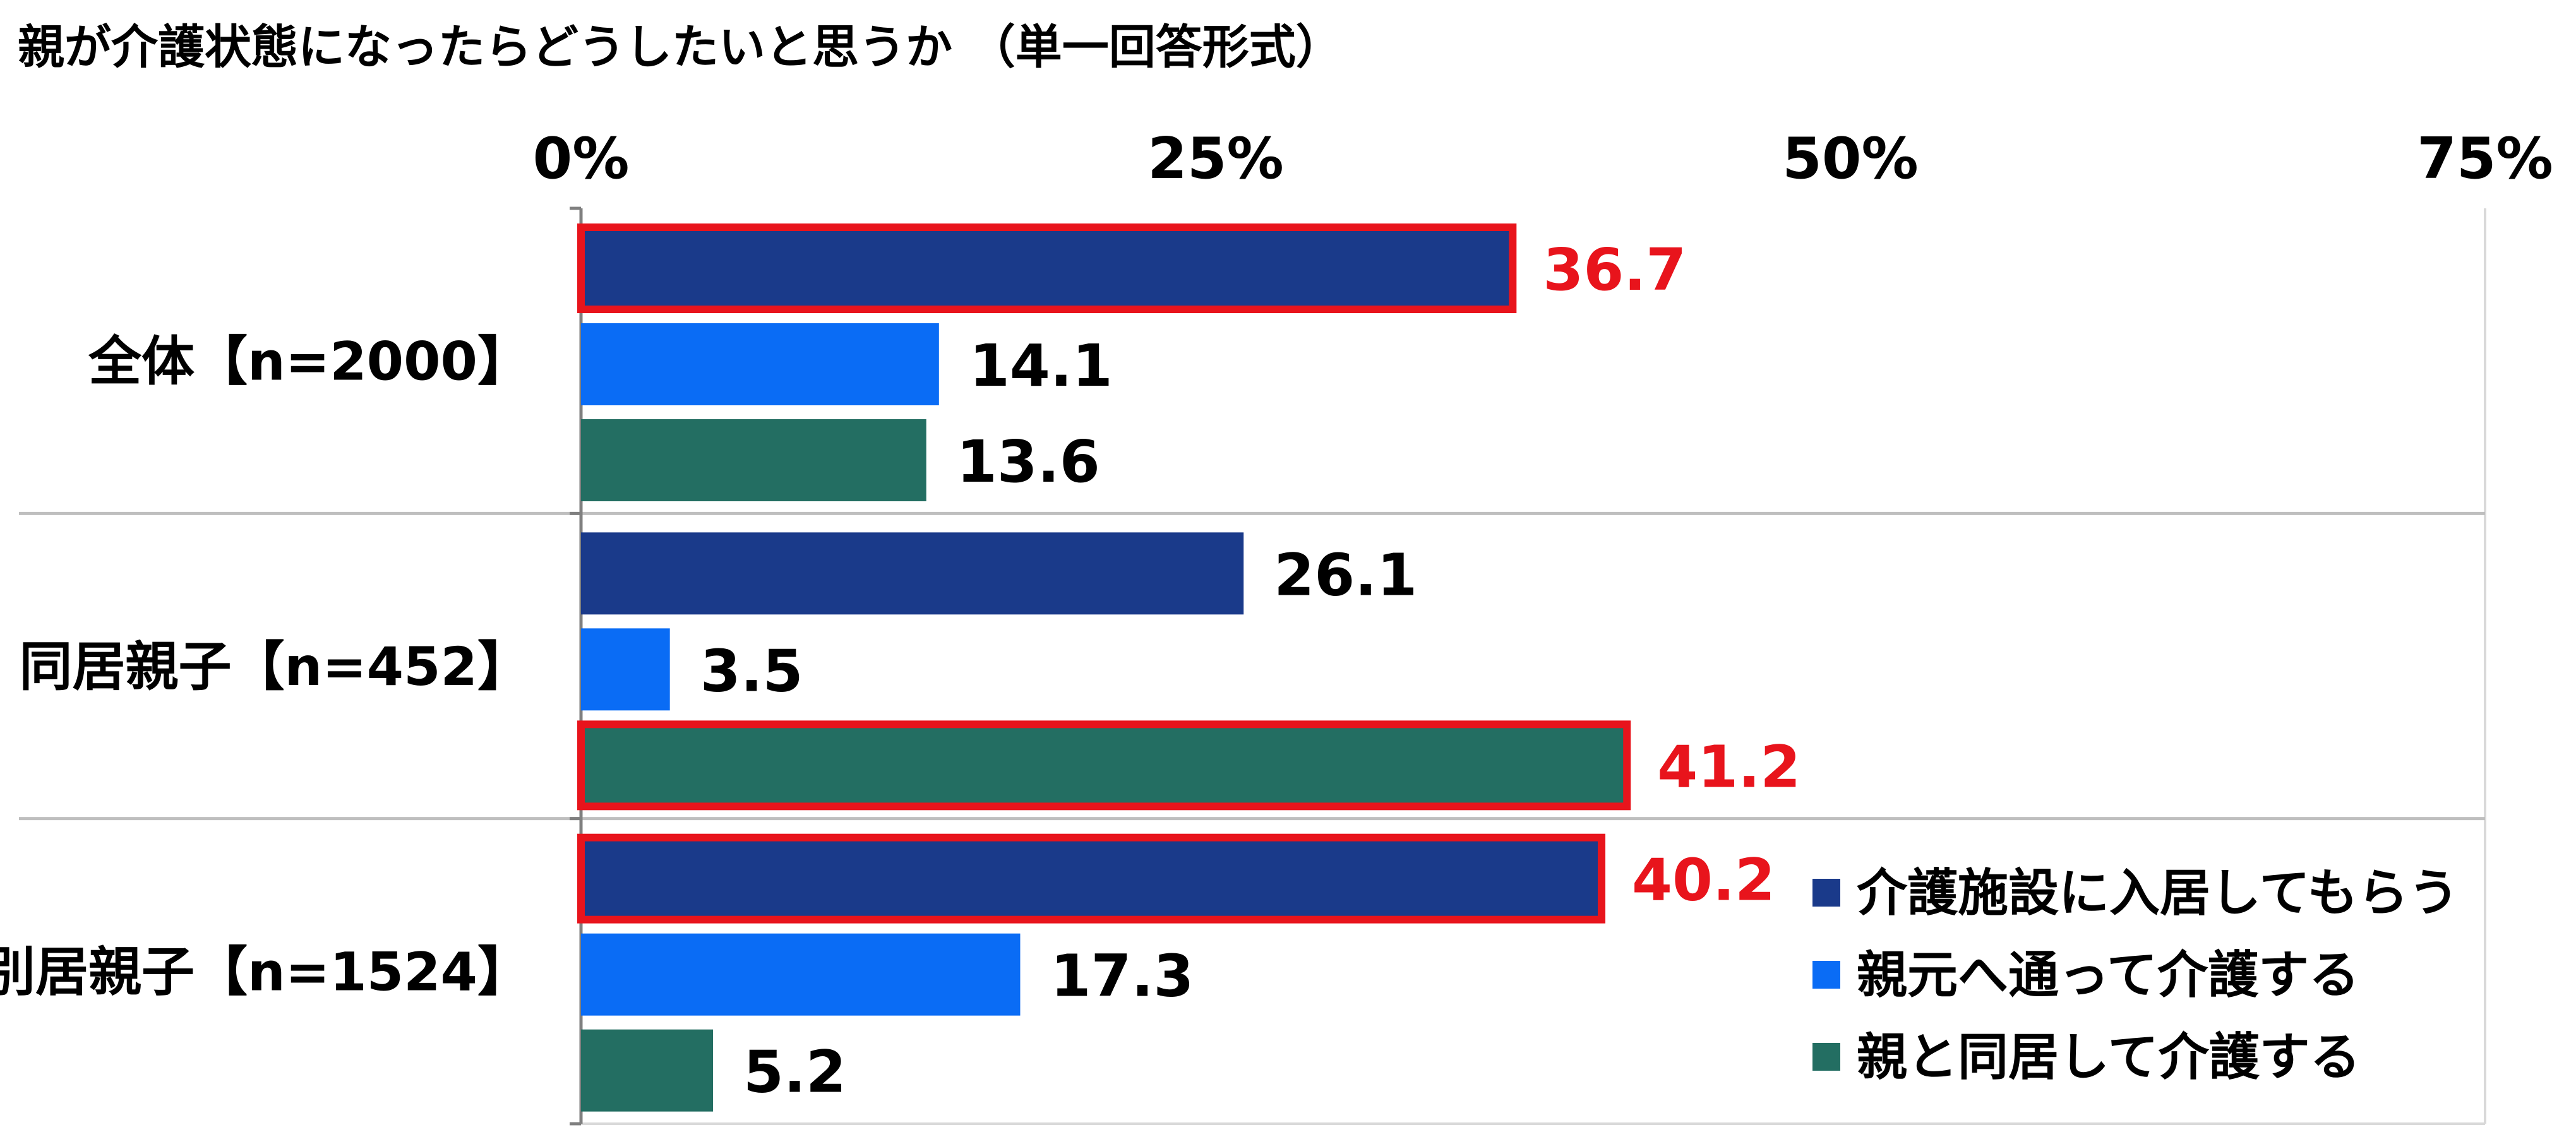 The height and width of the screenshot is (1137, 2576). What do you see at coordinates (2485, 159) in the screenshot?
I see `x-tick-label: 75%` at bounding box center [2485, 159].